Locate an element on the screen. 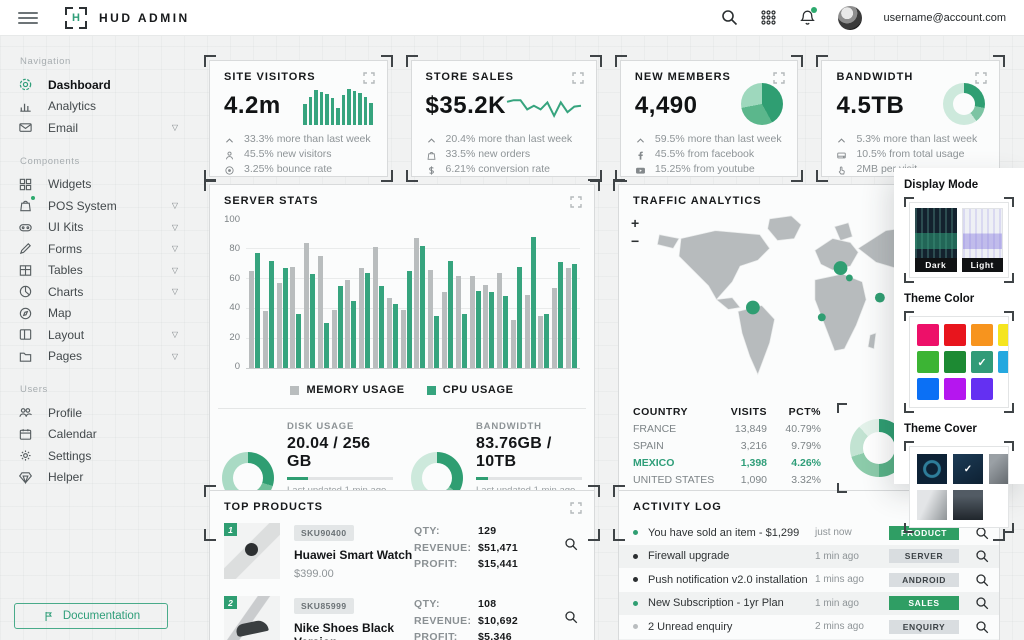  theme-color-title: Theme Color is located at coordinates (939, 299).